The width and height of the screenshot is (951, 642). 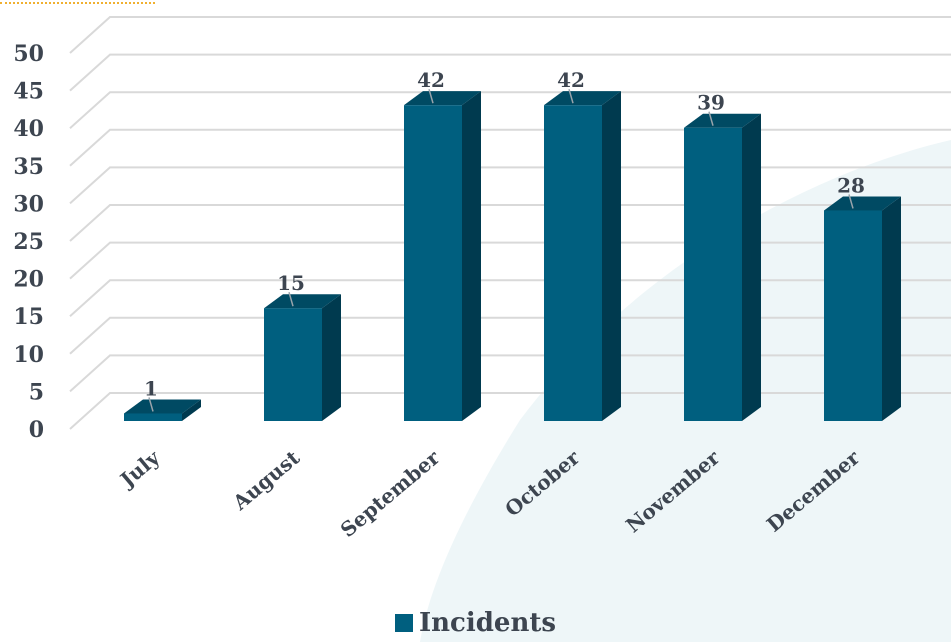 What do you see at coordinates (36, 430) in the screenshot?
I see `y-tick-label: 0` at bounding box center [36, 430].